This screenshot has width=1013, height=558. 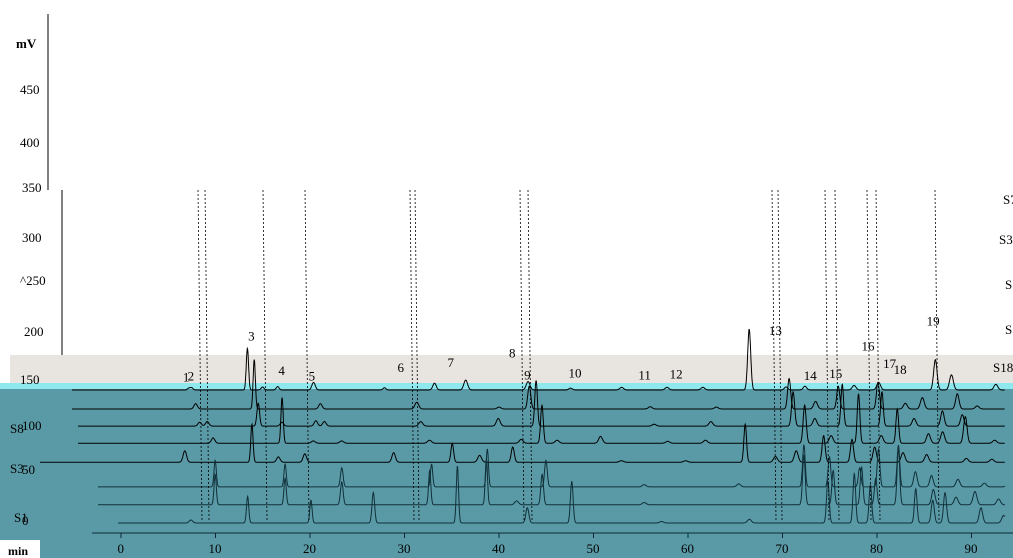 What do you see at coordinates (32, 237) in the screenshot?
I see `y-tick-label: 300` at bounding box center [32, 237].